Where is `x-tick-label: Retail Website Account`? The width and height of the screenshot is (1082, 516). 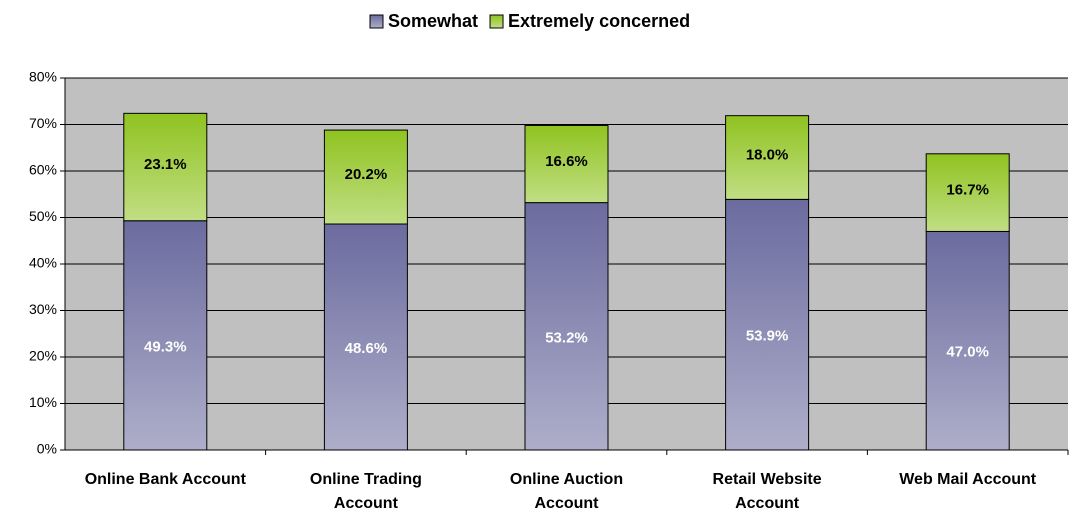
x-tick-label: Retail Website Account is located at coordinates (767, 491).